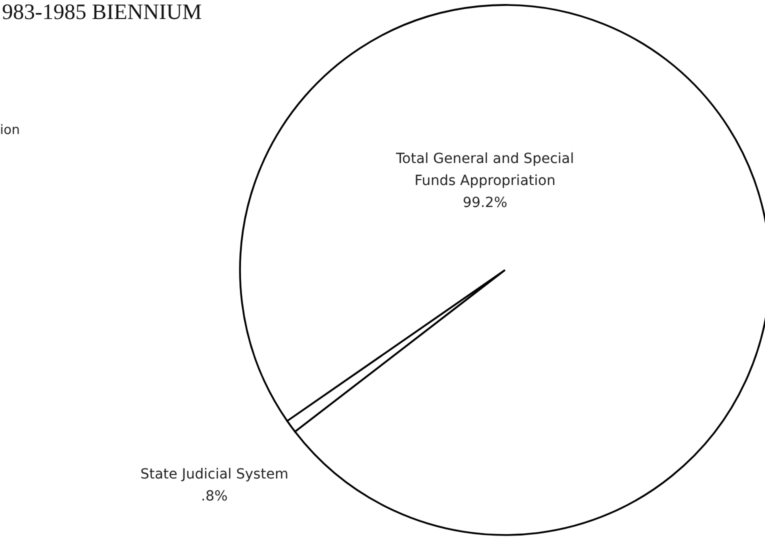 This screenshot has height=537, width=765. Describe the element at coordinates (102, 12) in the screenshot. I see `chart-title: 983-1985 BIENNIUM` at that location.